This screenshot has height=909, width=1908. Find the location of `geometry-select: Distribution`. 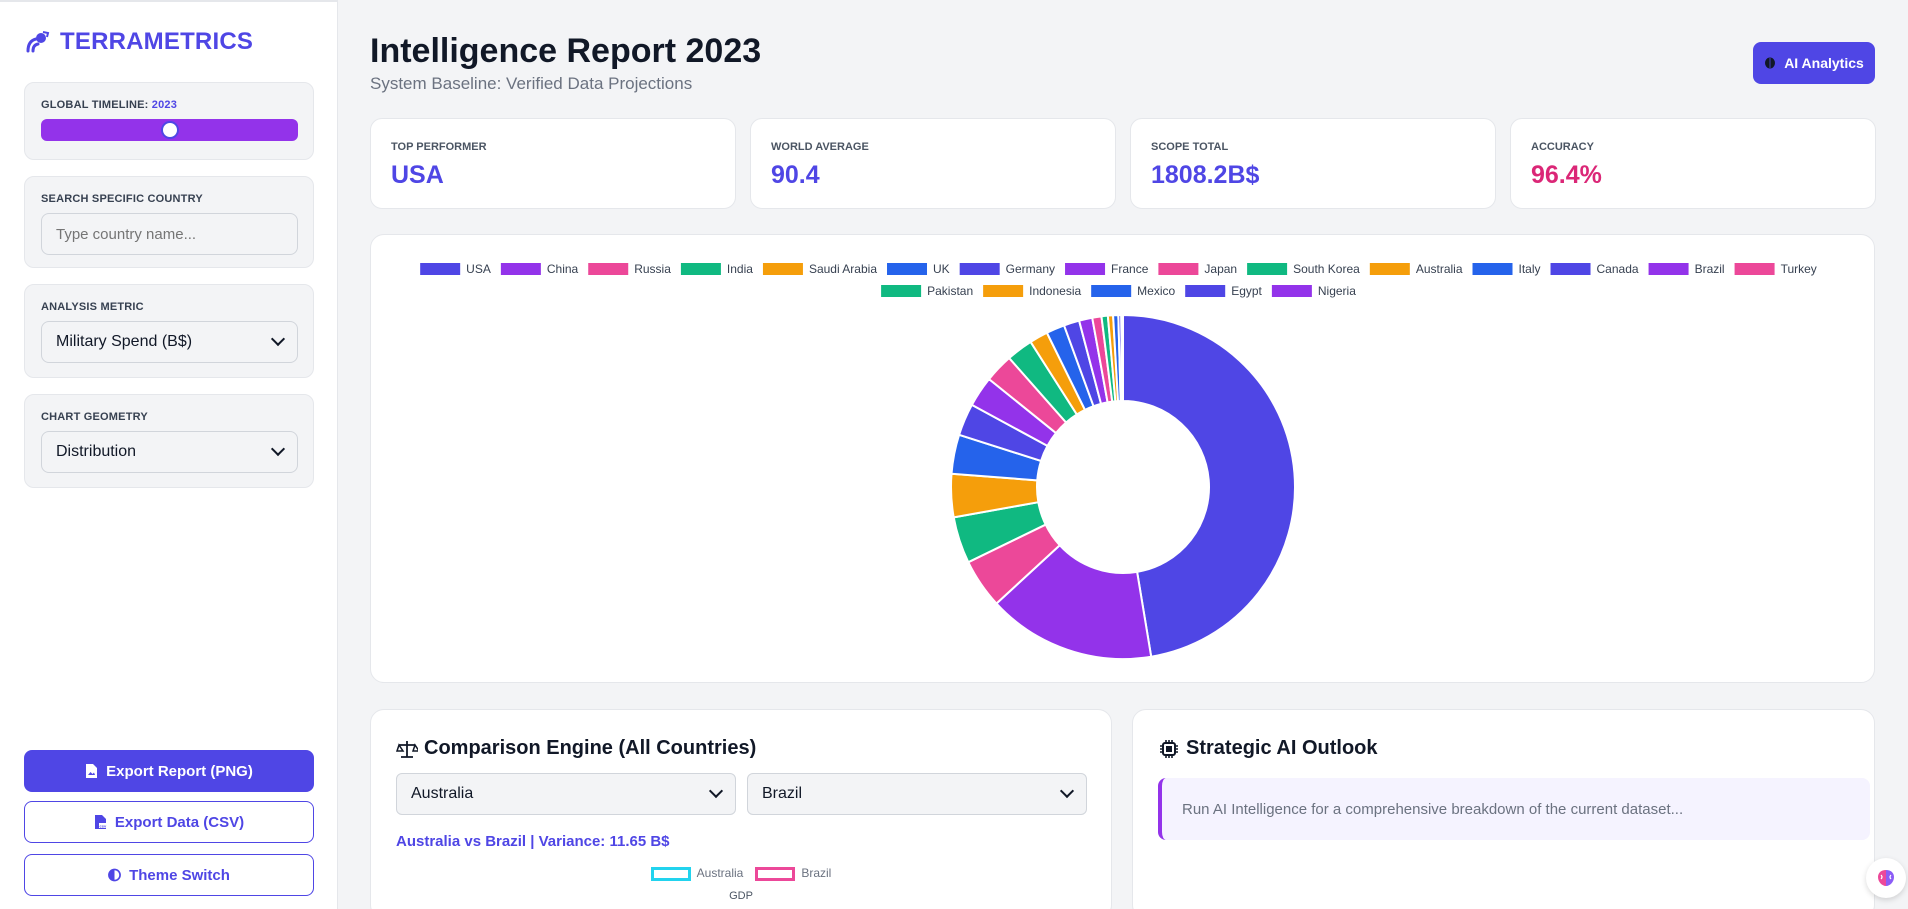

geometry-select: Distribution is located at coordinates (169, 452).